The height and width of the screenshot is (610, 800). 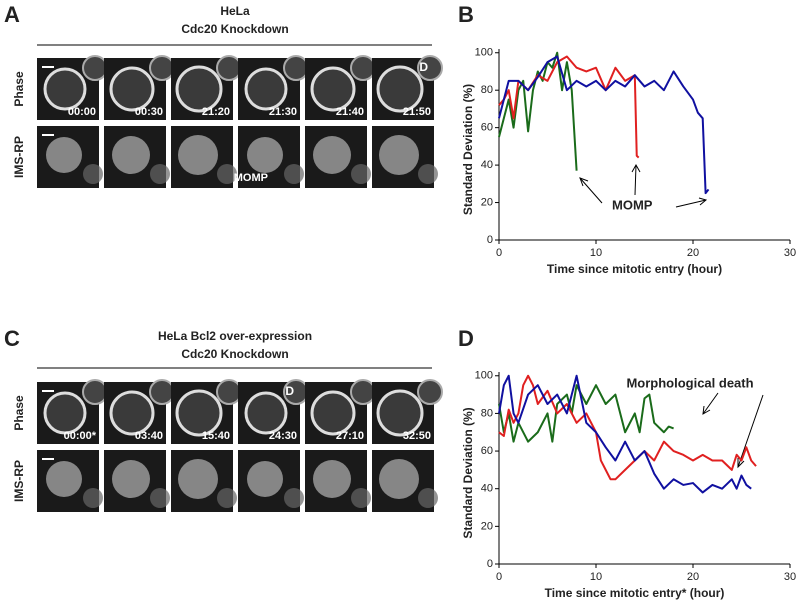 What do you see at coordinates (350, 112) in the screenshot?
I see `timestamp: 21:40` at bounding box center [350, 112].